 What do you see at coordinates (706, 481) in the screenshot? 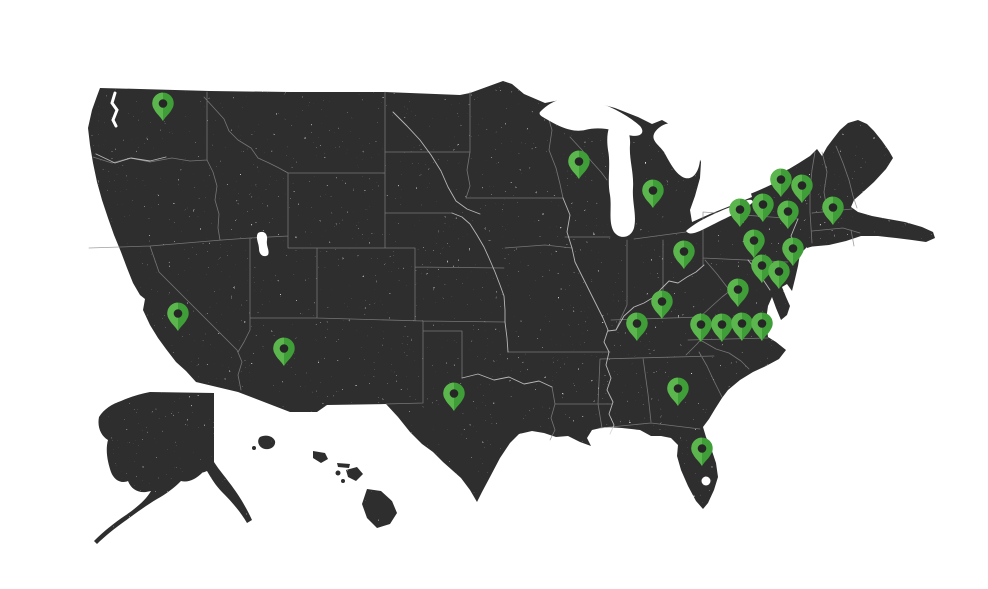
I see `lake-okeechobee` at bounding box center [706, 481].